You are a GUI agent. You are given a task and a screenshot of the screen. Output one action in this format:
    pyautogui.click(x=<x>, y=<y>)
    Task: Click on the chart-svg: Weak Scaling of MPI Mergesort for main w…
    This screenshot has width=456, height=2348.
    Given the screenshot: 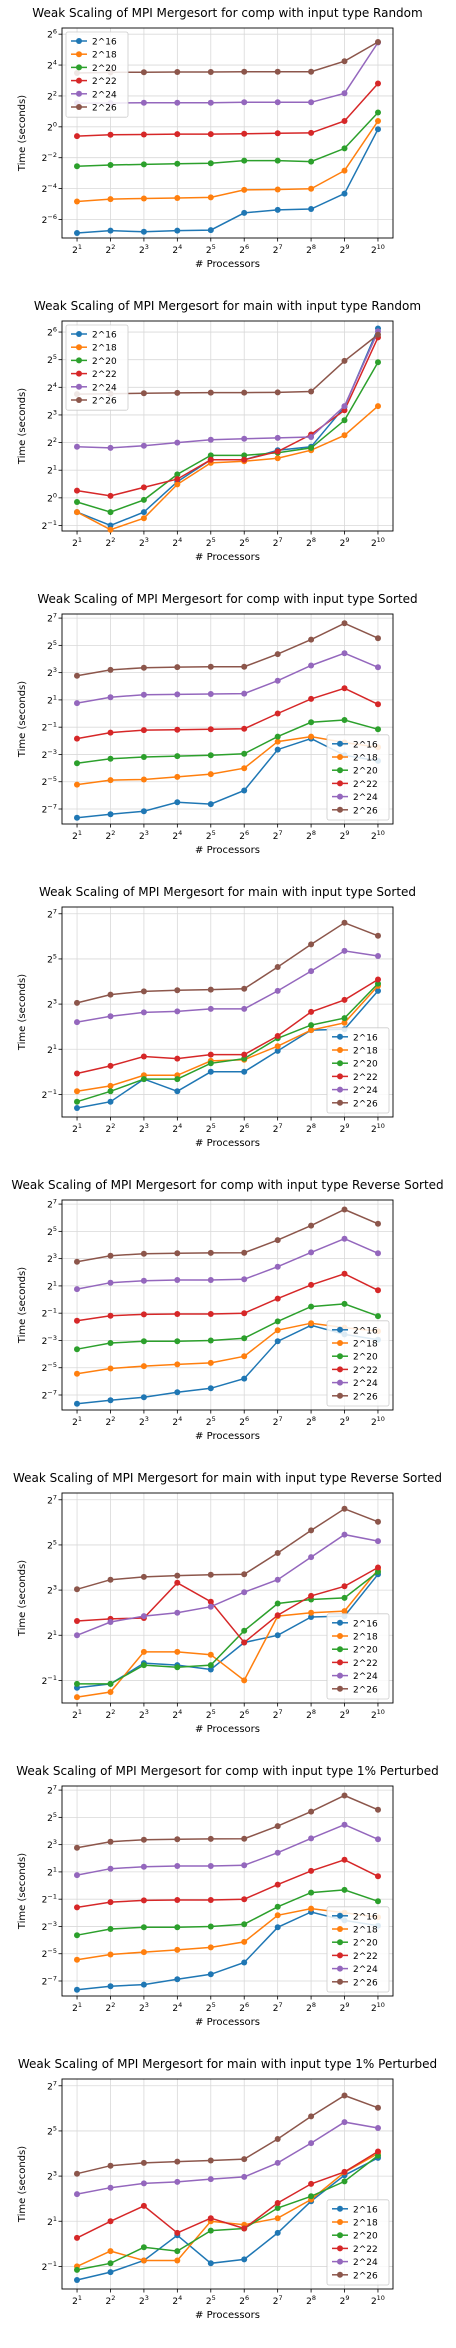 What is the action you would take?
    pyautogui.click(x=228, y=1025)
    